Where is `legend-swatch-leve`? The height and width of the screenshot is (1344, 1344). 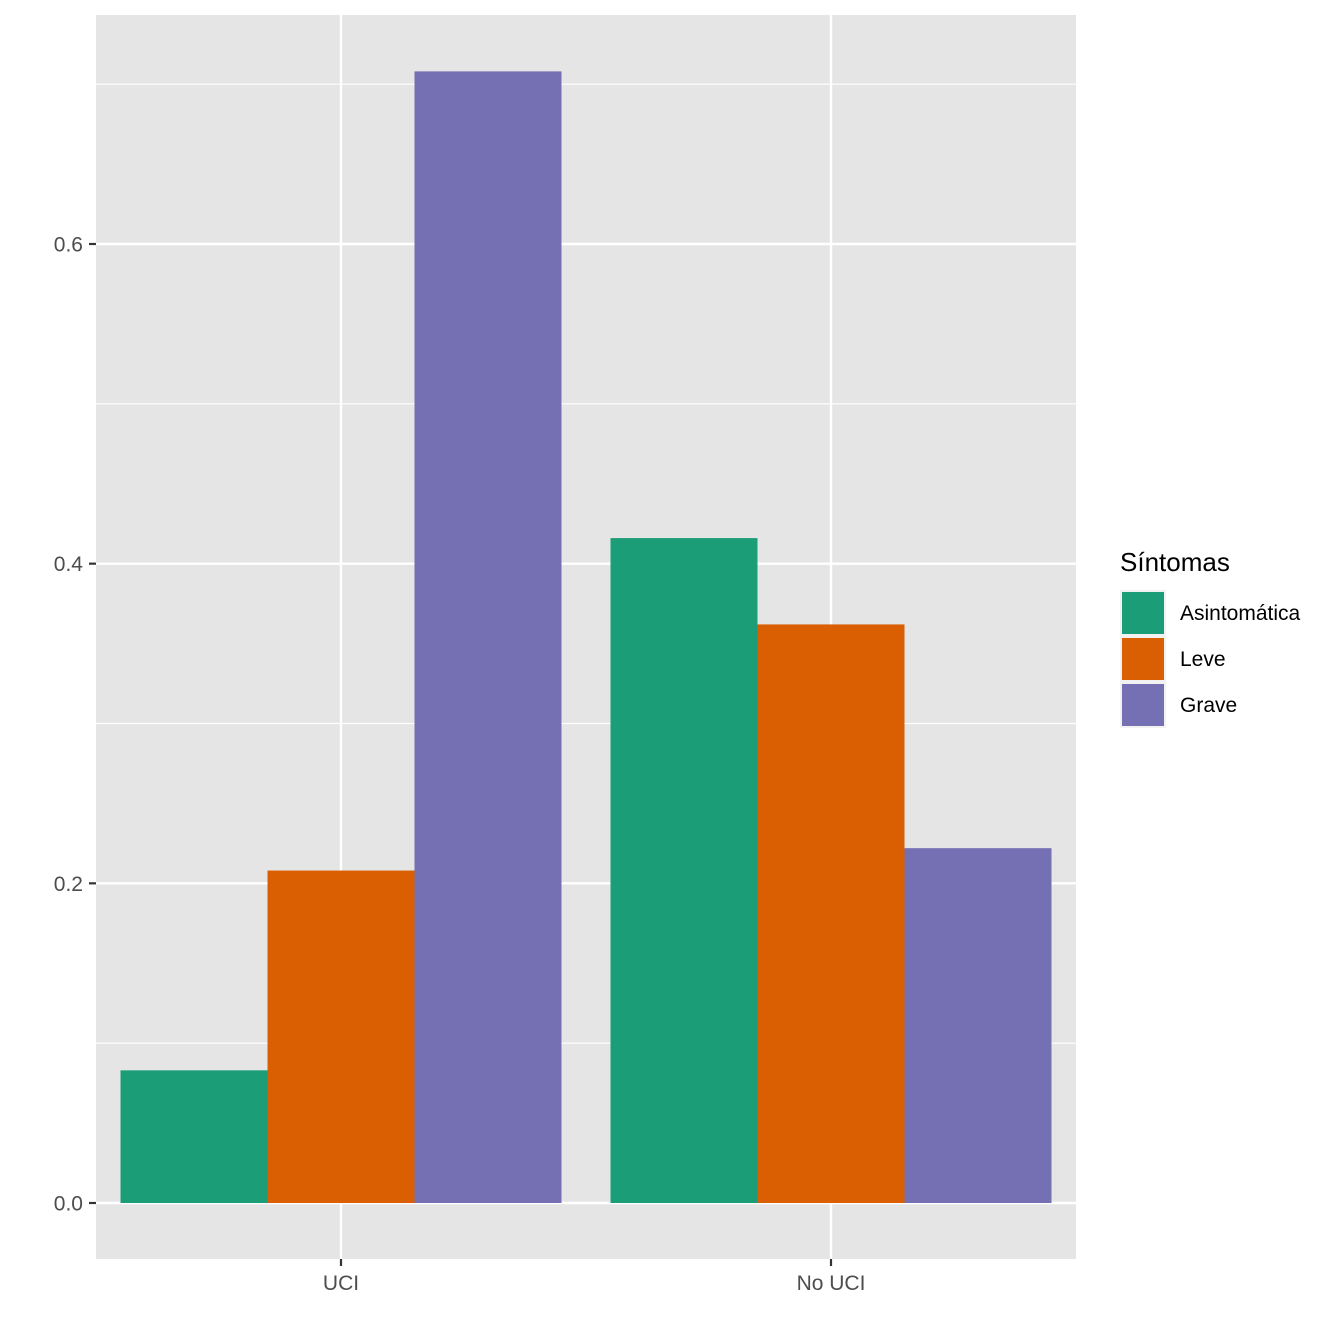
legend-swatch-leve is located at coordinates (1143, 659).